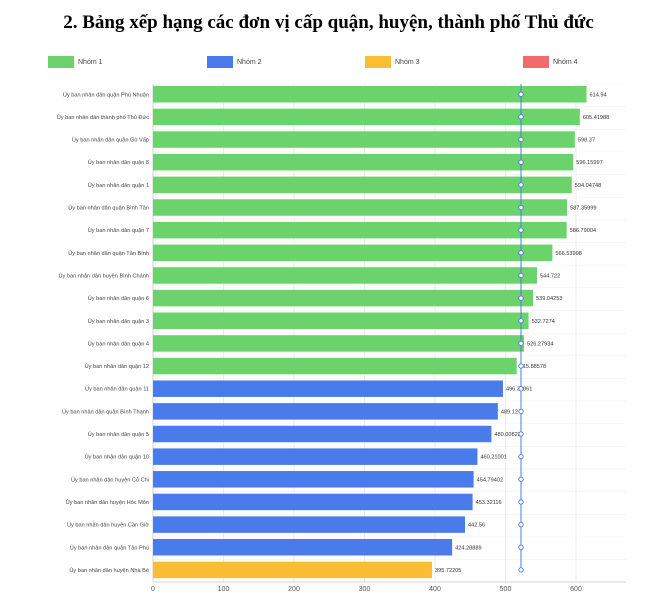 The width and height of the screenshot is (657, 600). Describe the element at coordinates (468, 548) in the screenshot. I see `value-label: 424.28889` at that location.